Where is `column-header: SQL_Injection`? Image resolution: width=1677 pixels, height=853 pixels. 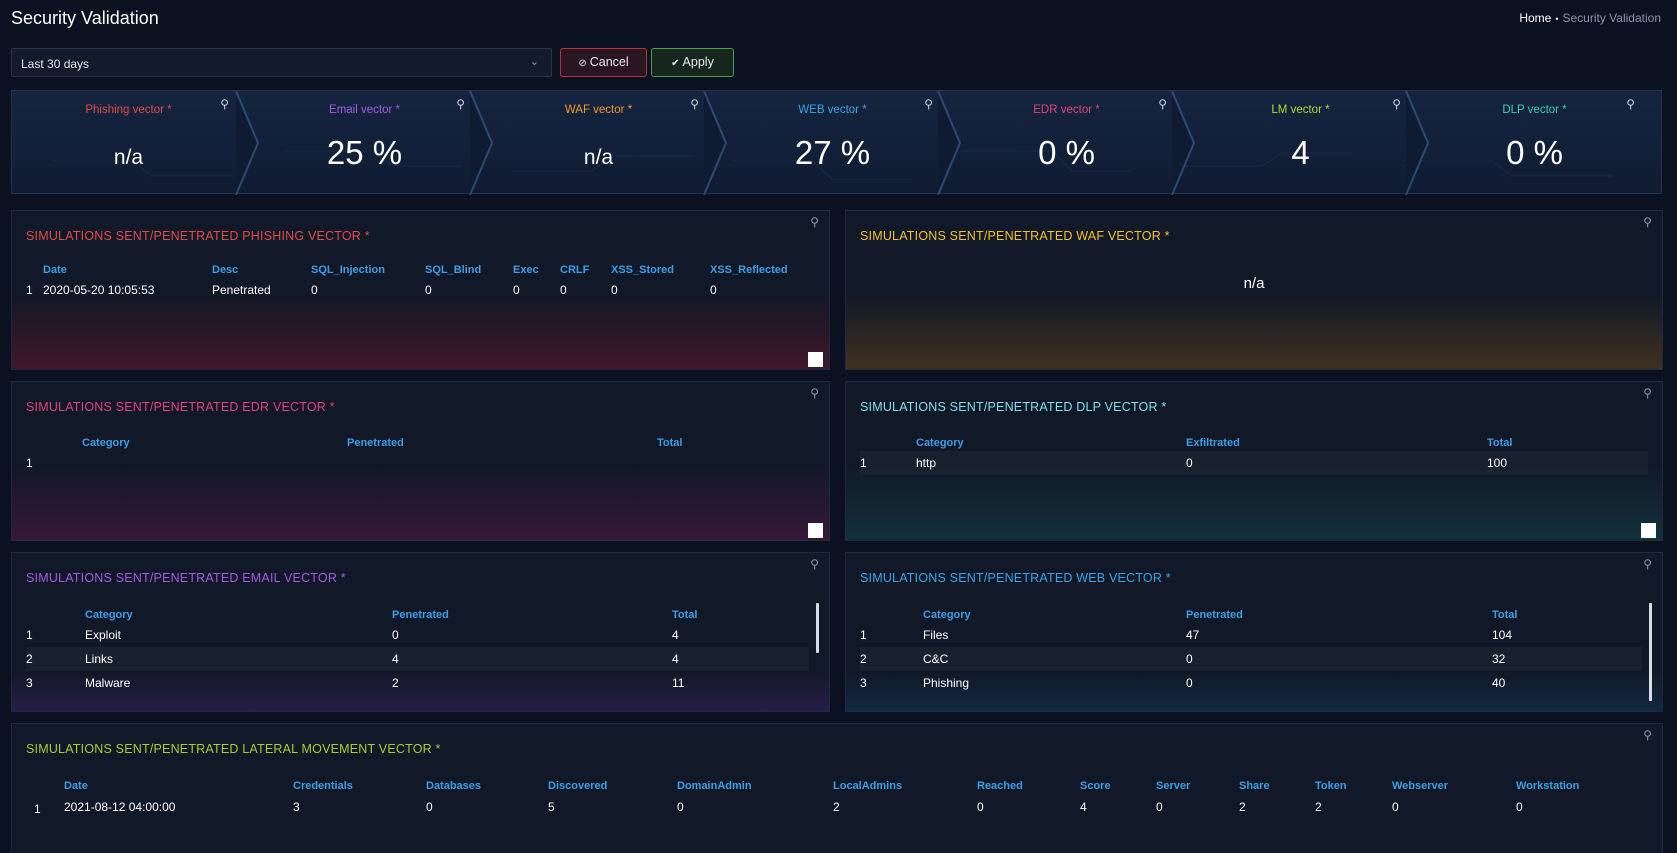 column-header: SQL_Injection is located at coordinates (348, 270).